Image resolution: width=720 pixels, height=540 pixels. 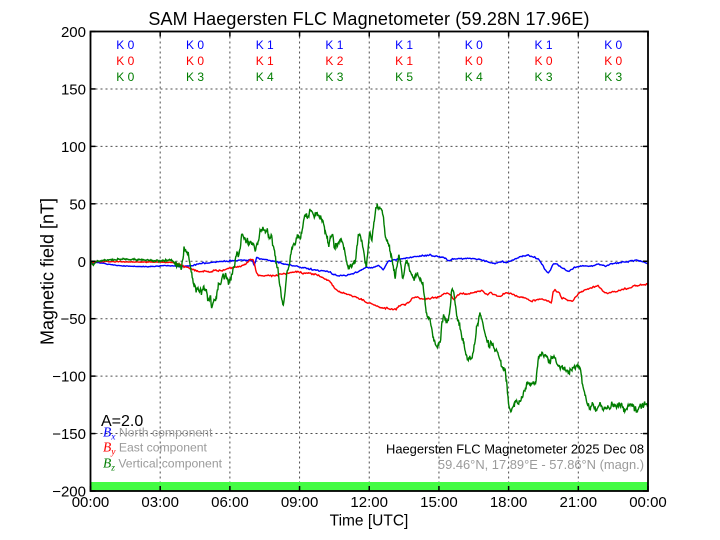 What do you see at coordinates (439, 502) in the screenshot?
I see `svg-text: 15:00` at bounding box center [439, 502].